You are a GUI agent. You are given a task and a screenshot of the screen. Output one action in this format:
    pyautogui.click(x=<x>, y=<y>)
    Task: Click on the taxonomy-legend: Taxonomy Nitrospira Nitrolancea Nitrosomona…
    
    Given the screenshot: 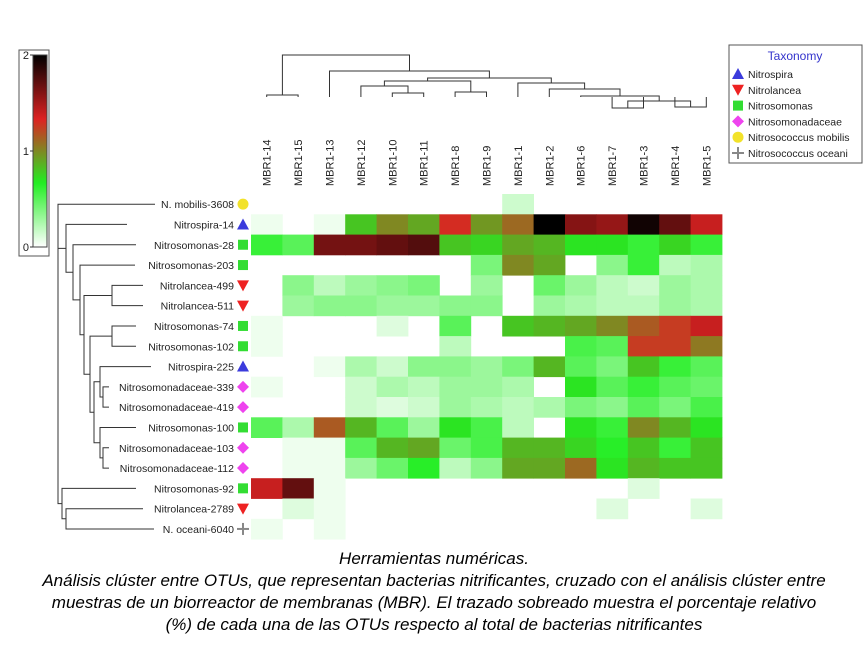 What is the action you would take?
    pyautogui.click(x=795, y=104)
    